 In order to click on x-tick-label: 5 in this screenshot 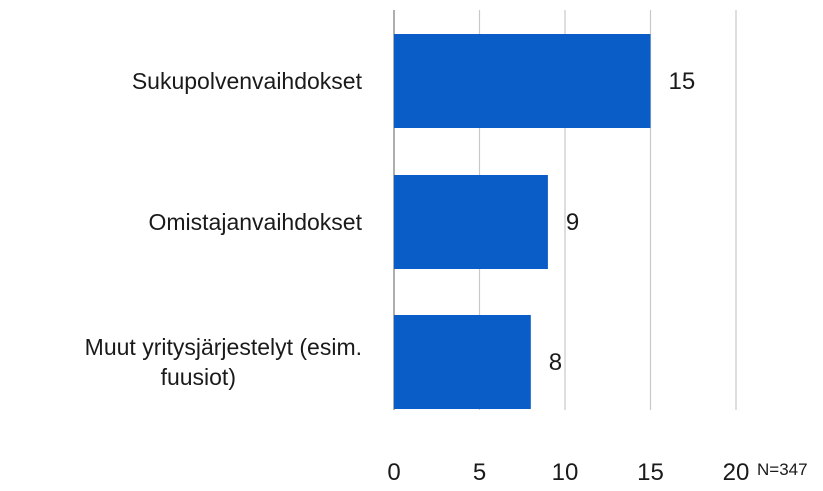, I will do `click(479, 472)`.